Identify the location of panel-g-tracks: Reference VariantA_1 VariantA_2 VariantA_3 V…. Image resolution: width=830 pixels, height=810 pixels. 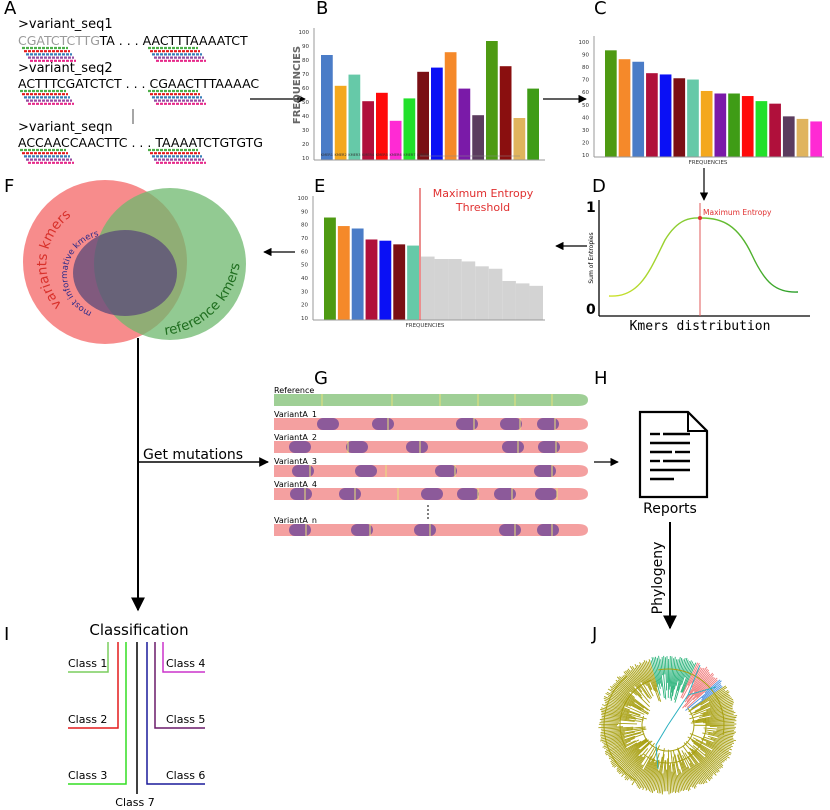
(431, 461).